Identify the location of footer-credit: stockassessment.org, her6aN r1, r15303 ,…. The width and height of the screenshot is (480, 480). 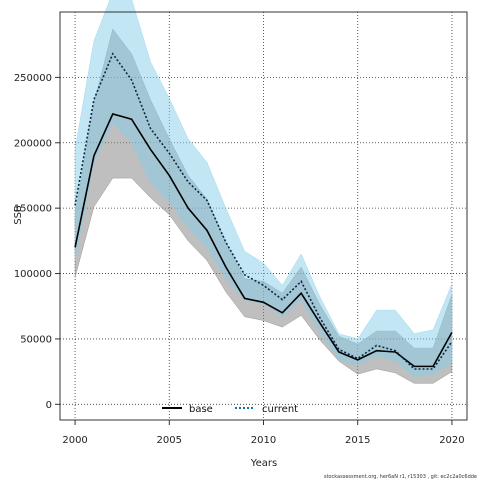
(400, 477).